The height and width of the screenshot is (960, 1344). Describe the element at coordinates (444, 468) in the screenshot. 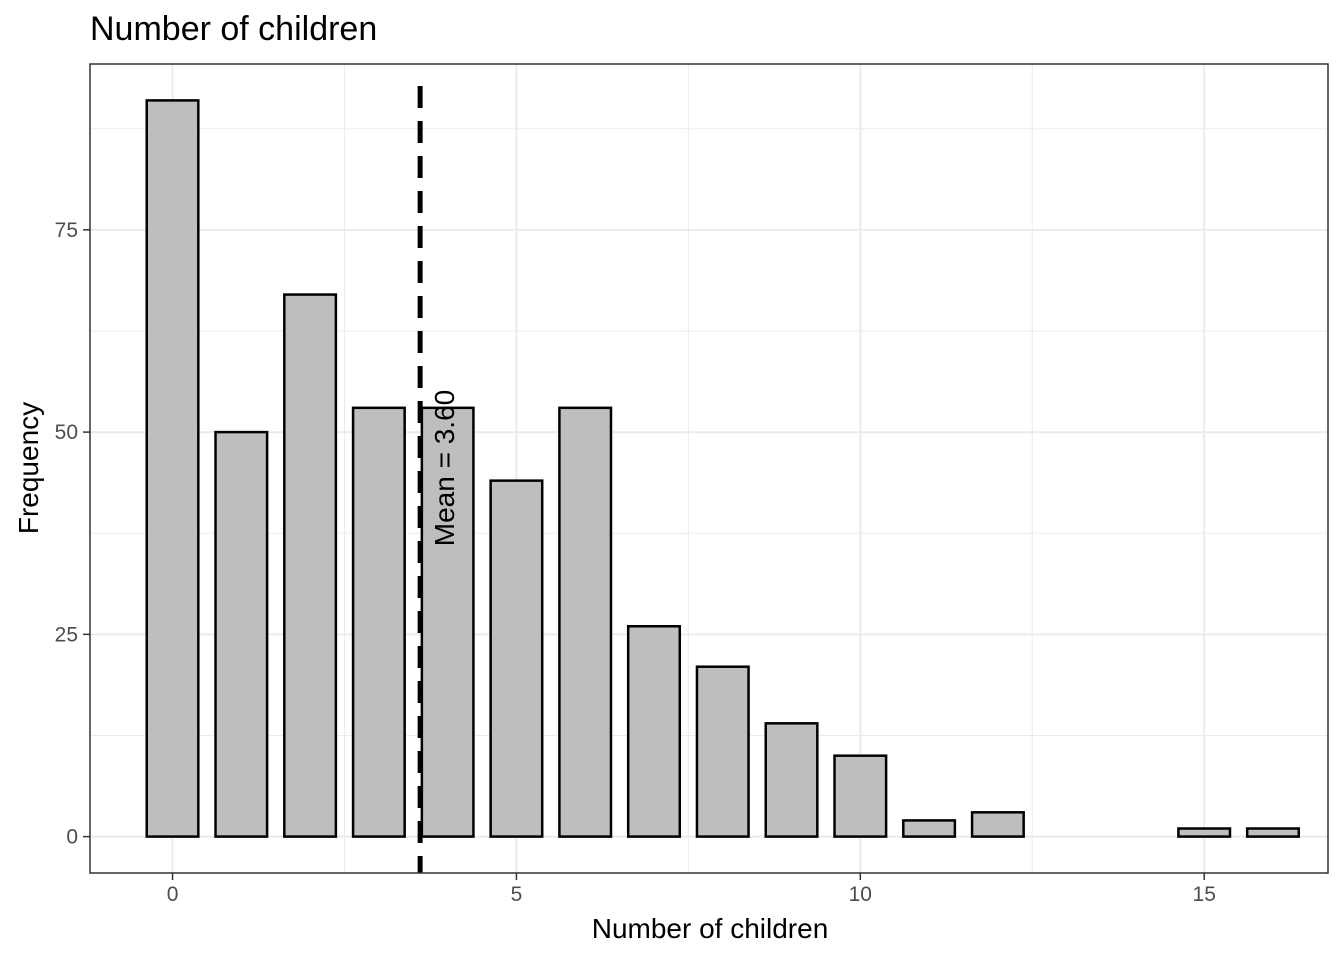

I see `mean-label: Mean = 3.60` at that location.